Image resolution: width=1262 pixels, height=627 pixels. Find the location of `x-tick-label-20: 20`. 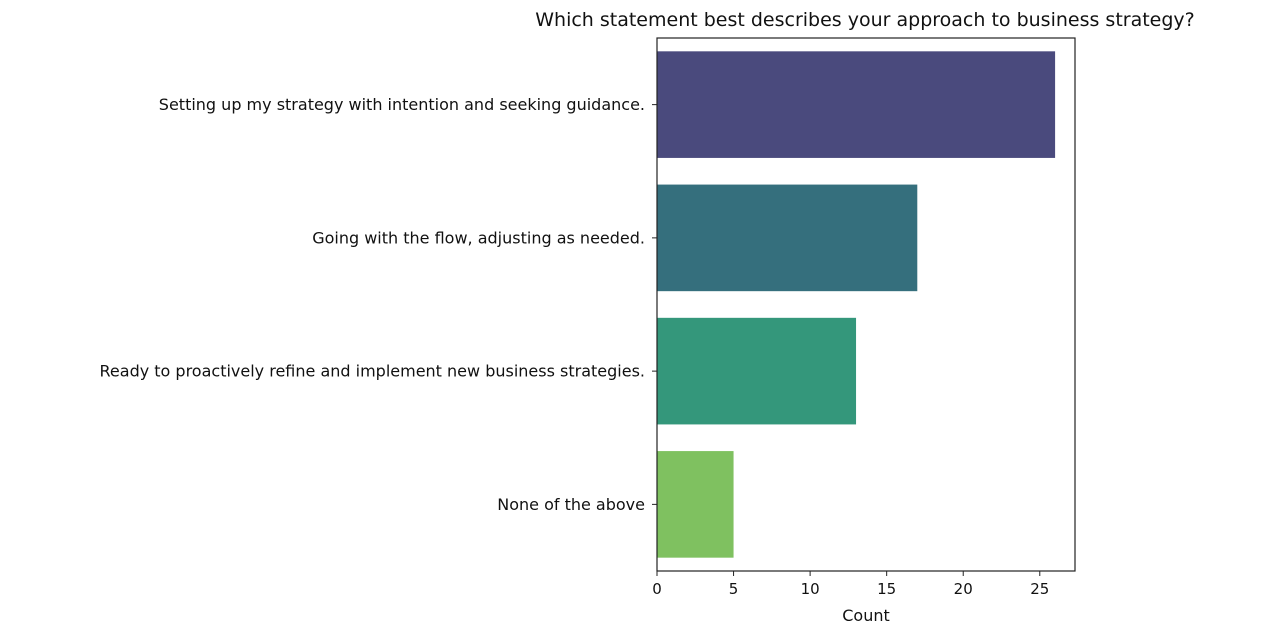

x-tick-label-20: 20 is located at coordinates (963, 589).